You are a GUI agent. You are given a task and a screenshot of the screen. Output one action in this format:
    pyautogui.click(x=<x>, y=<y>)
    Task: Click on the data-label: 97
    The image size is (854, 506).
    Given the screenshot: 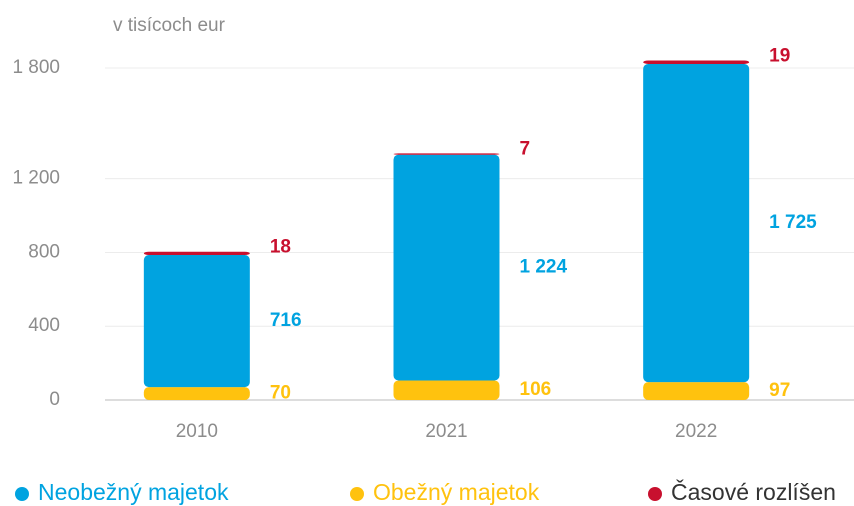 What is the action you would take?
    pyautogui.click(x=779, y=390)
    